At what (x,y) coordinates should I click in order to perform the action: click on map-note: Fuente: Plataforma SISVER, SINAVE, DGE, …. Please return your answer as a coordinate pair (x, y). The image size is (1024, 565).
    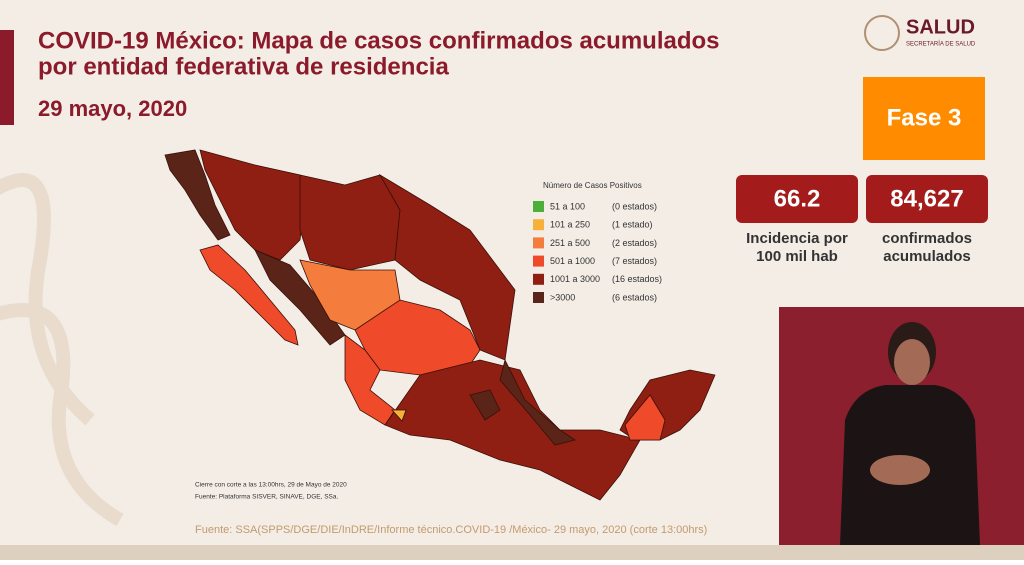
    Looking at the image, I should click on (266, 497).